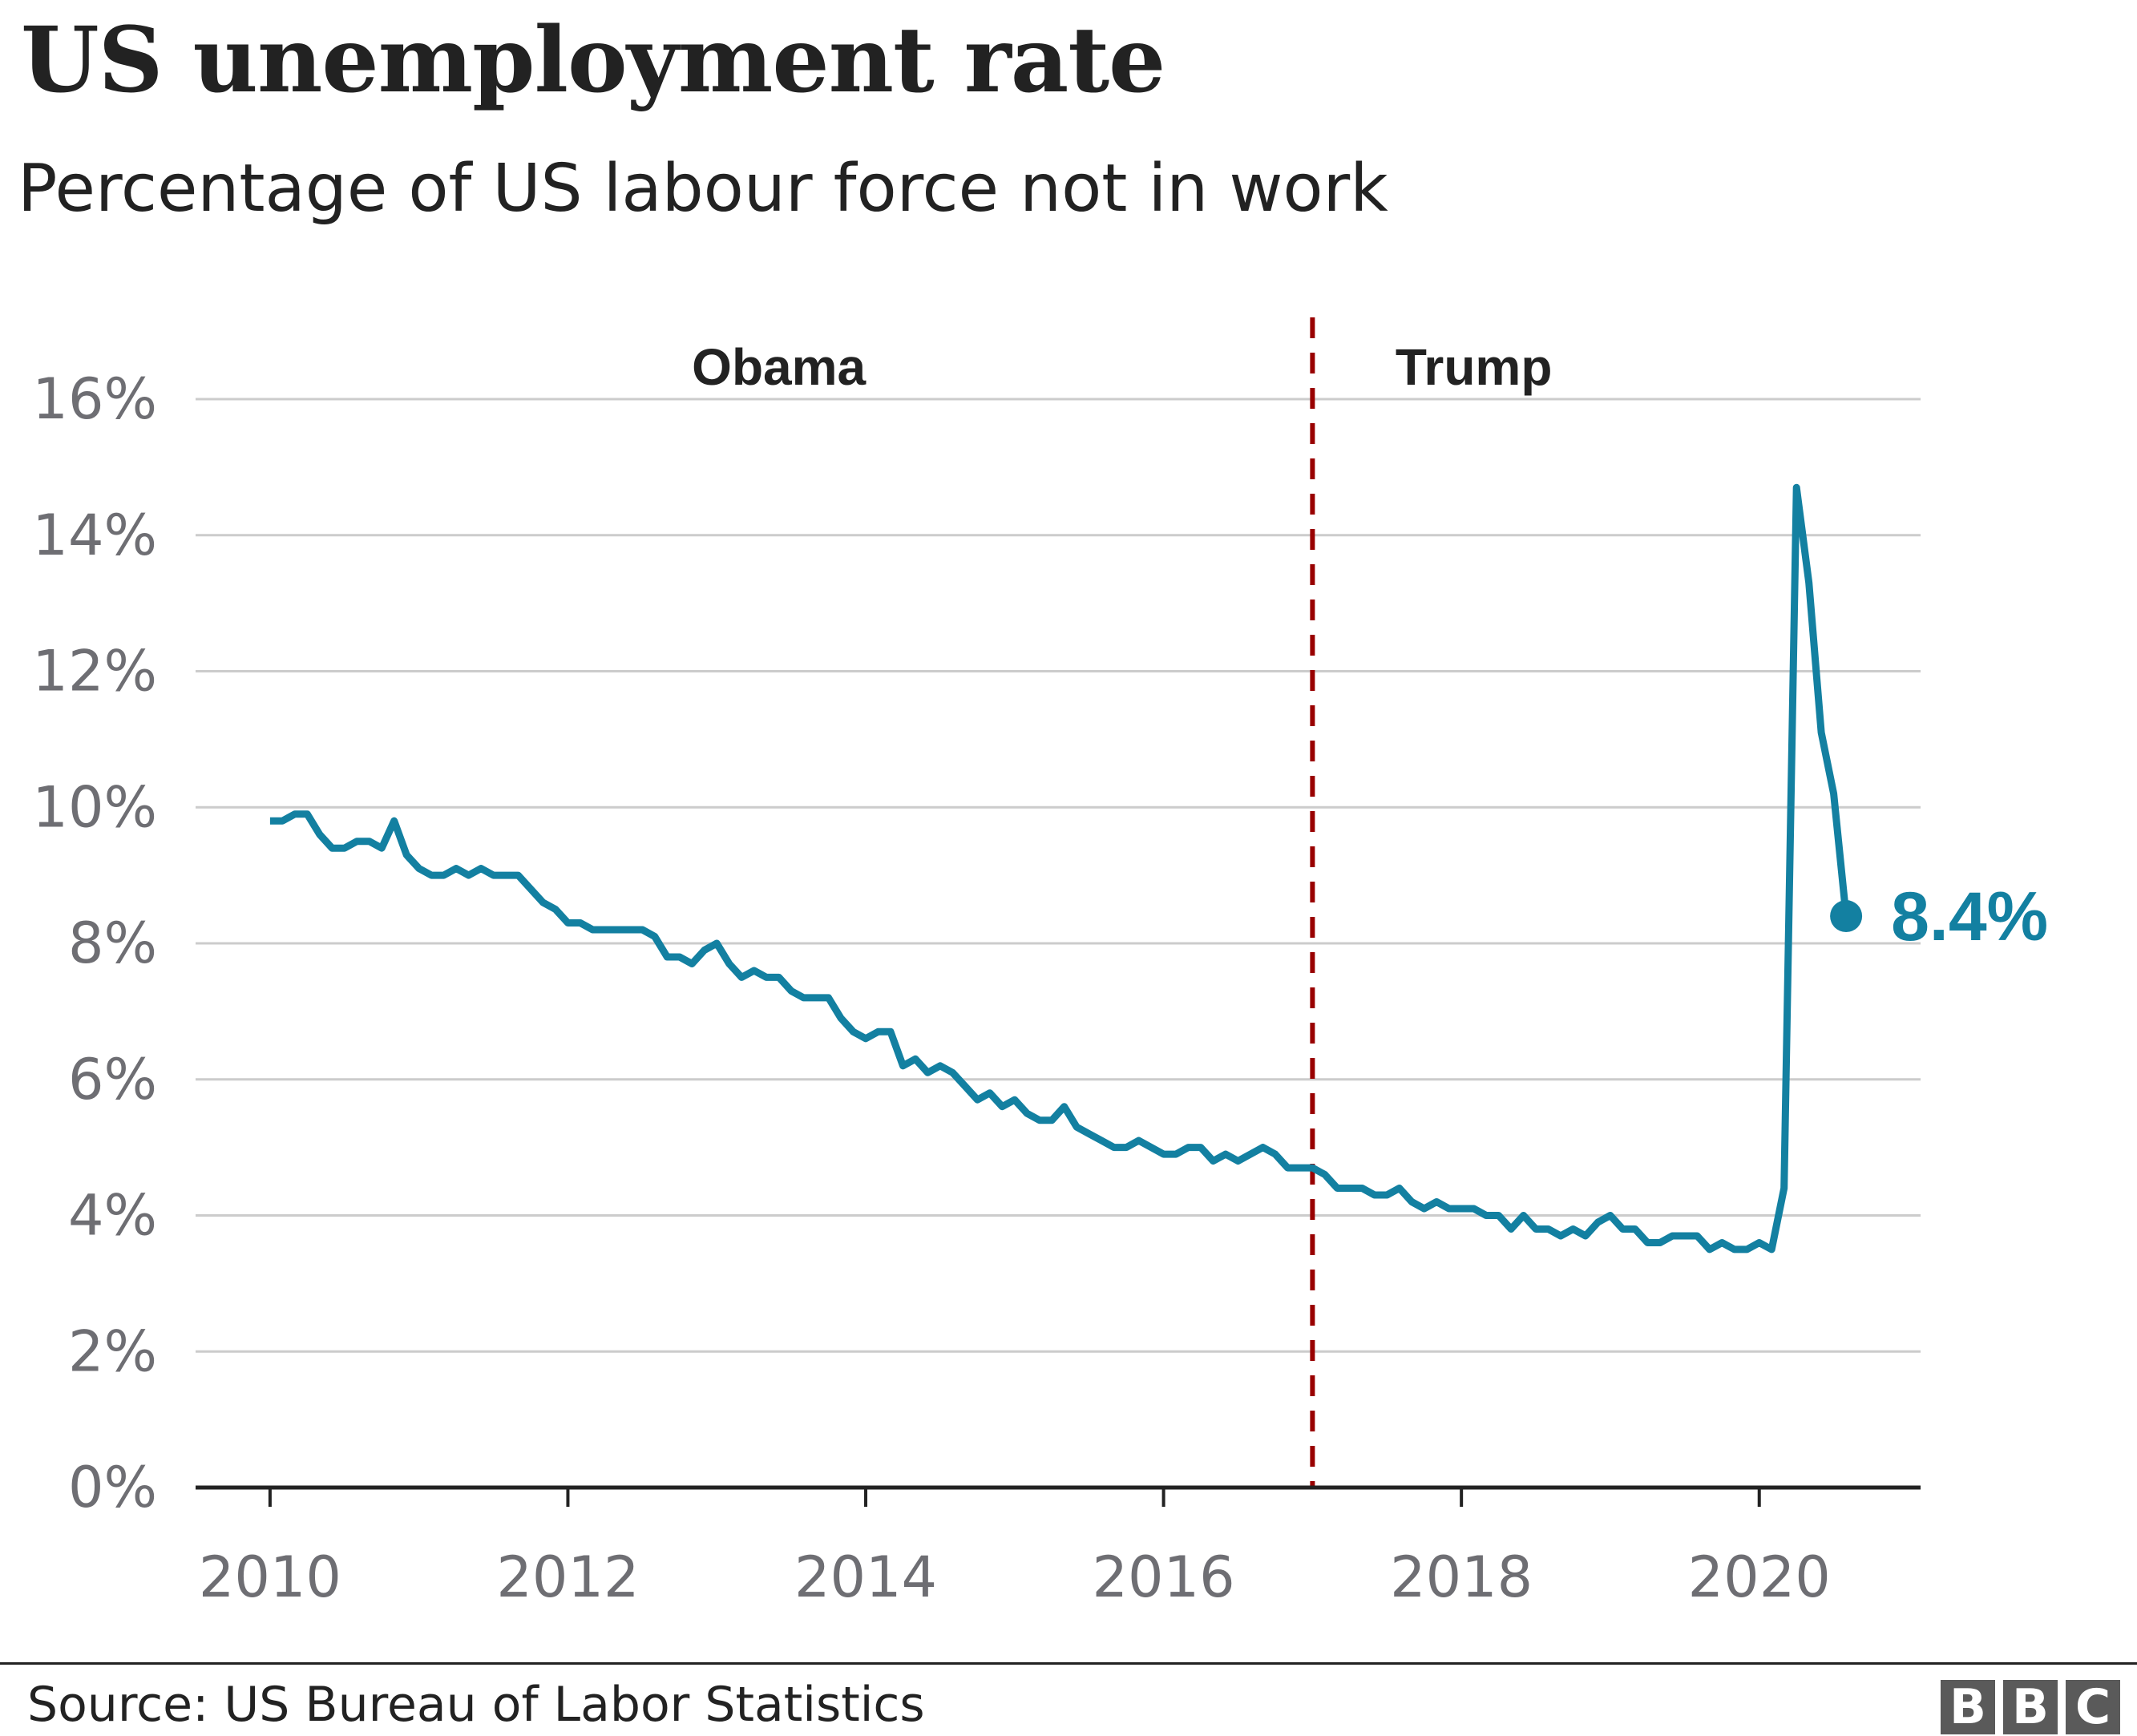 The image size is (2137, 1736). What do you see at coordinates (112, 1351) in the screenshot?
I see `y-tick-label: 2%` at bounding box center [112, 1351].